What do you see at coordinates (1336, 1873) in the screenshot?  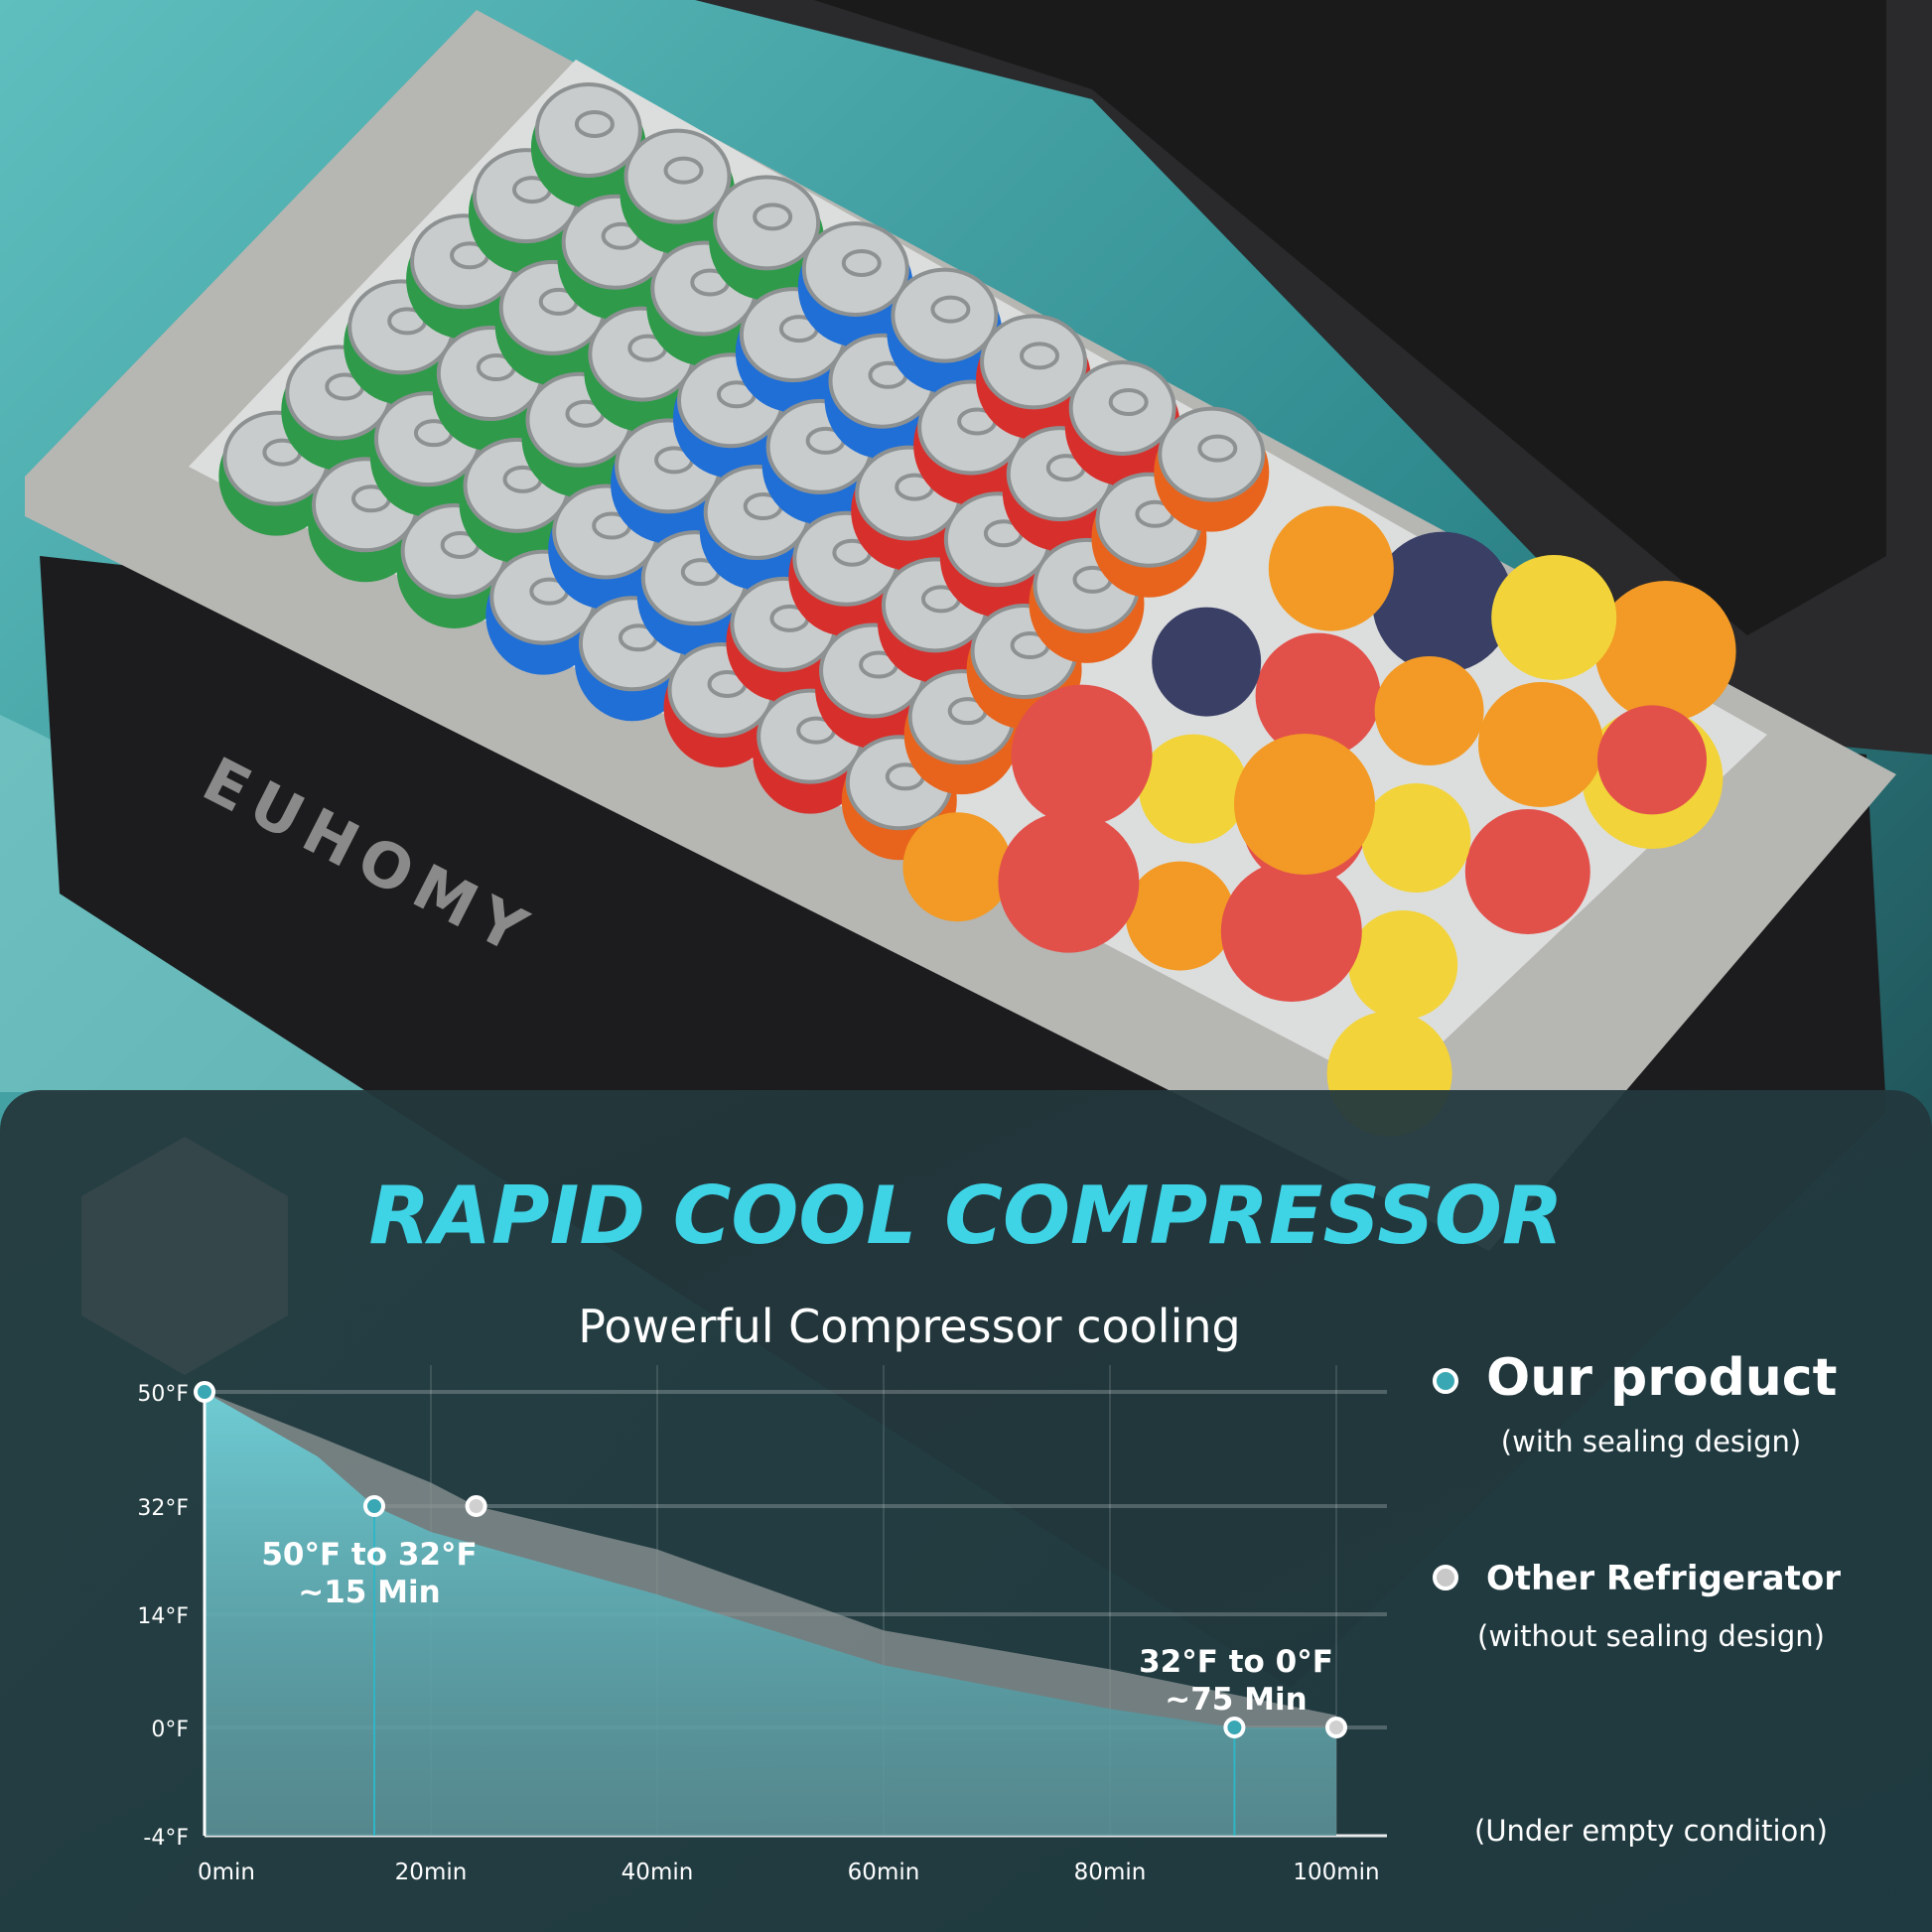 I see `x-tick-label: 100min` at bounding box center [1336, 1873].